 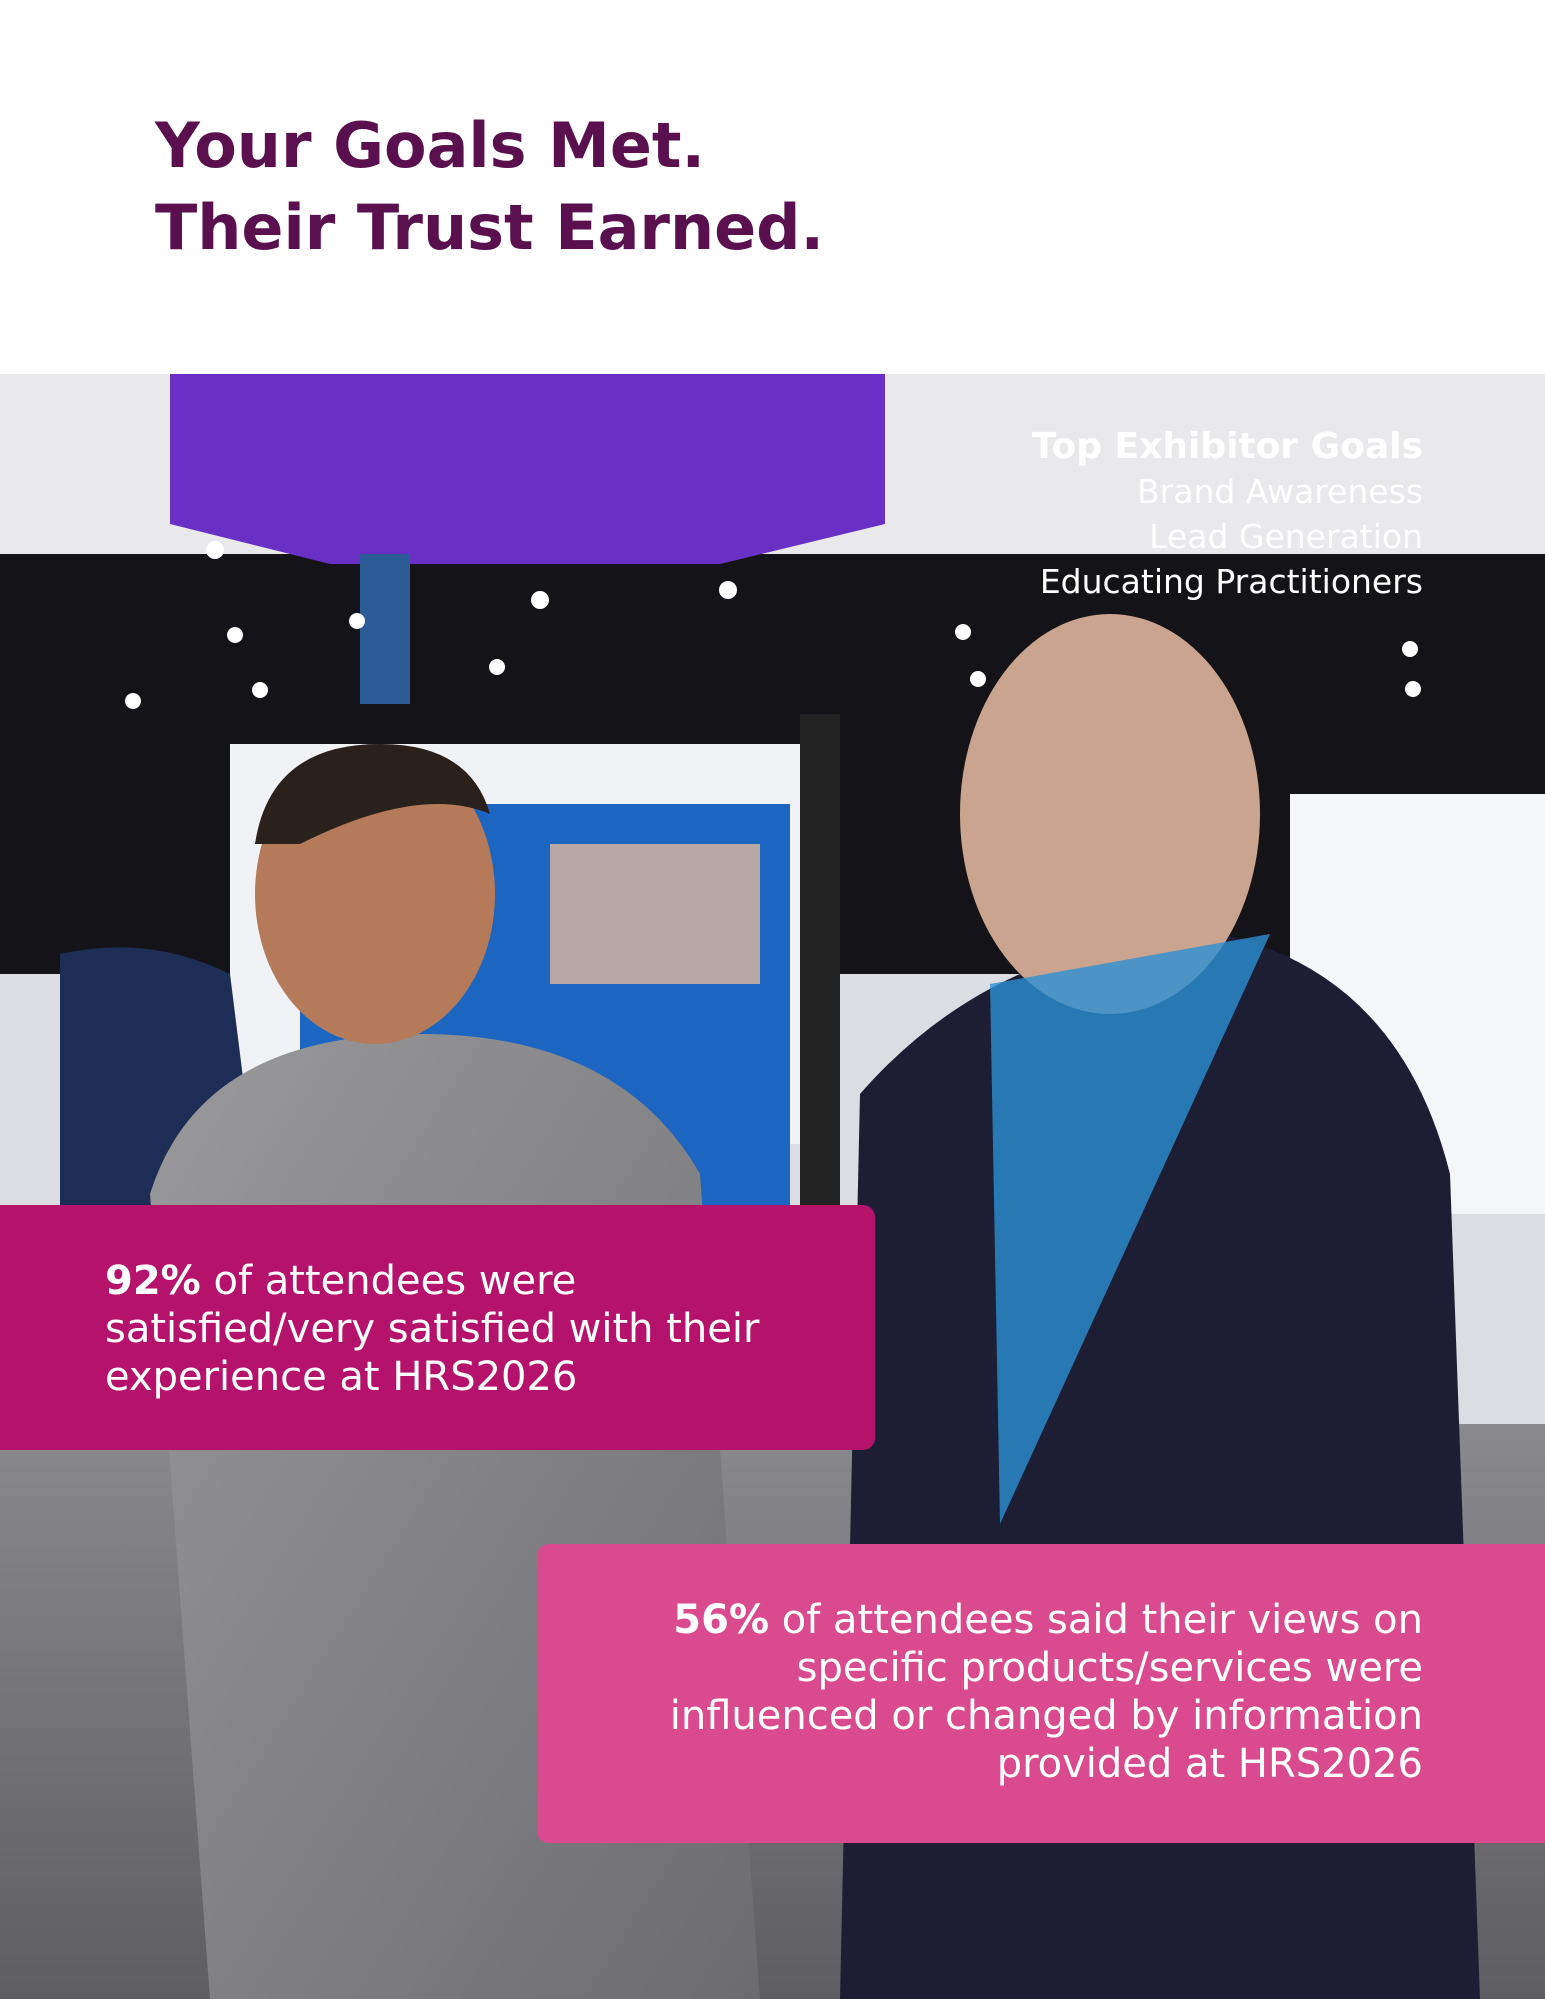 What do you see at coordinates (153, 1281) in the screenshot?
I see `stat-highlight: 92%` at bounding box center [153, 1281].